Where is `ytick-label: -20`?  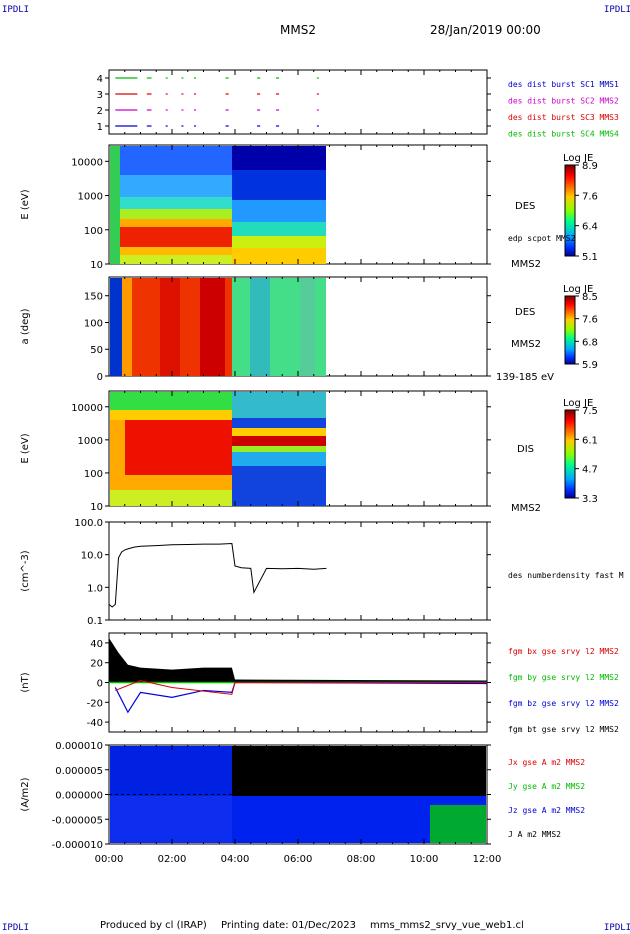
ytick-label: -20 is located at coordinates (95, 703).